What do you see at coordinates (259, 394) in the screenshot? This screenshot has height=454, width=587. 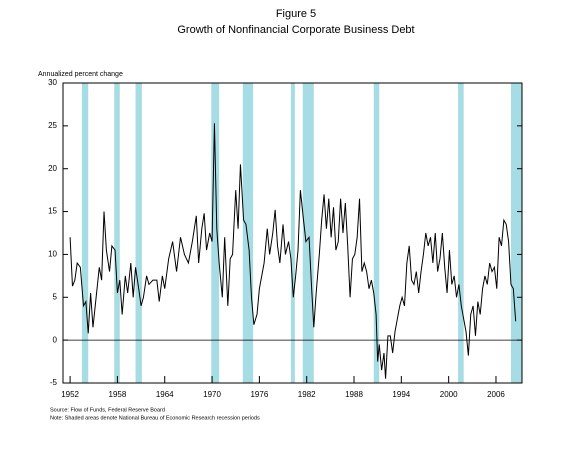 I see `x-tick-label: 1976` at bounding box center [259, 394].